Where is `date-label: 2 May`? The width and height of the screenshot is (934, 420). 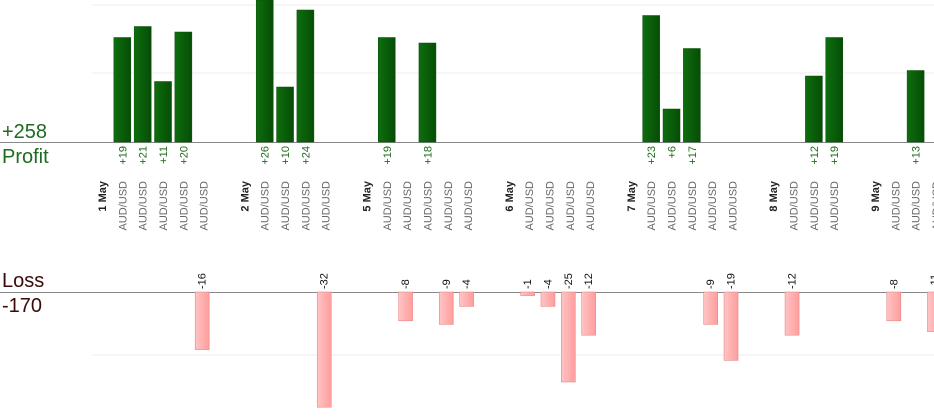 date-label: 2 May is located at coordinates (245, 195).